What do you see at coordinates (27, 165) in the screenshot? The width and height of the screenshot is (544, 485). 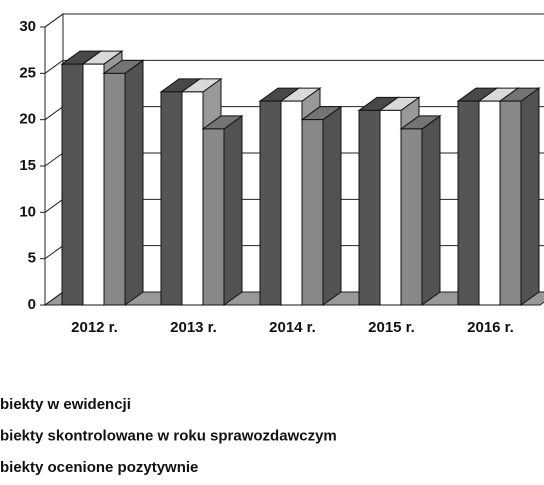 I see `y-tick-label: 15` at bounding box center [27, 165].